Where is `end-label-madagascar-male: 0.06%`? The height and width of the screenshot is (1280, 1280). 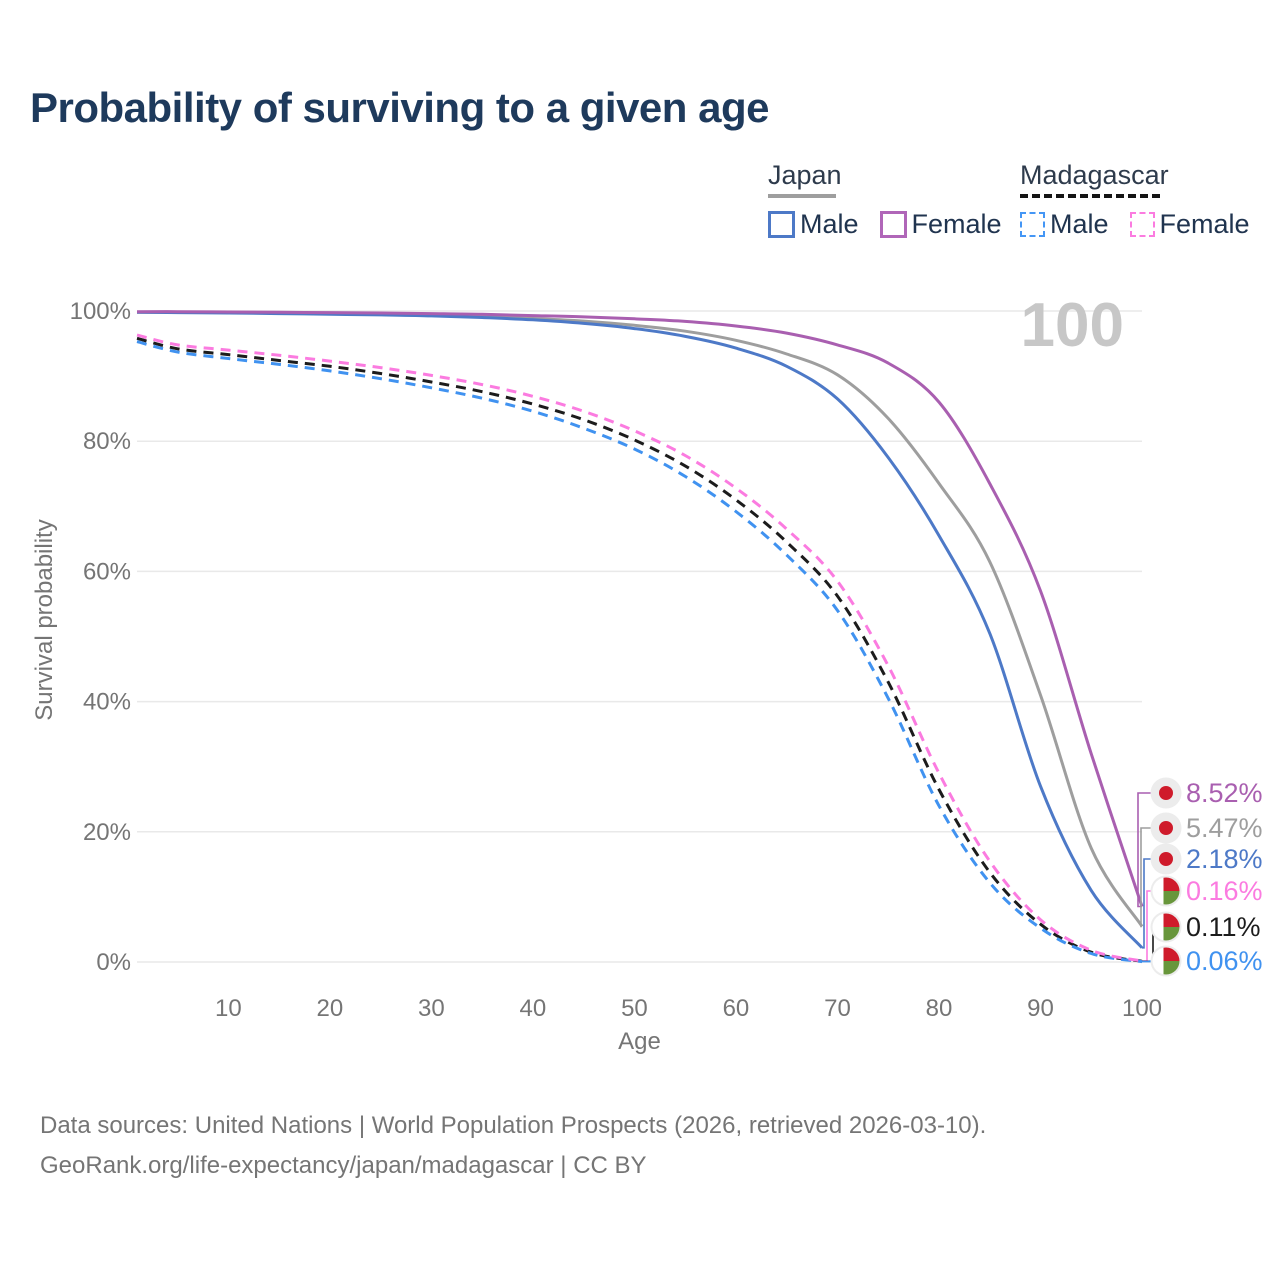 end-label-madagascar-male: 0.06% is located at coordinates (1224, 961).